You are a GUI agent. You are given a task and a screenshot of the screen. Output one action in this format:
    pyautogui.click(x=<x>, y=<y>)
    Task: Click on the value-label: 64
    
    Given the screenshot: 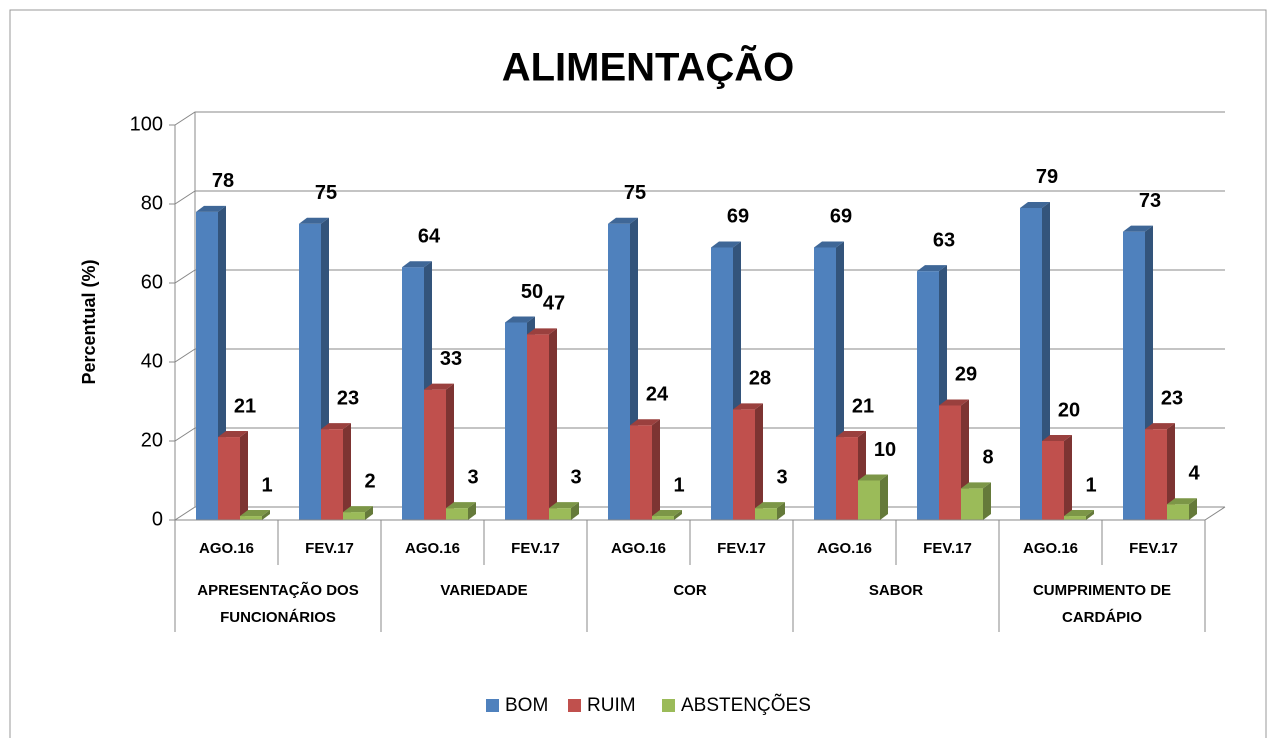 What is the action you would take?
    pyautogui.click(x=429, y=236)
    